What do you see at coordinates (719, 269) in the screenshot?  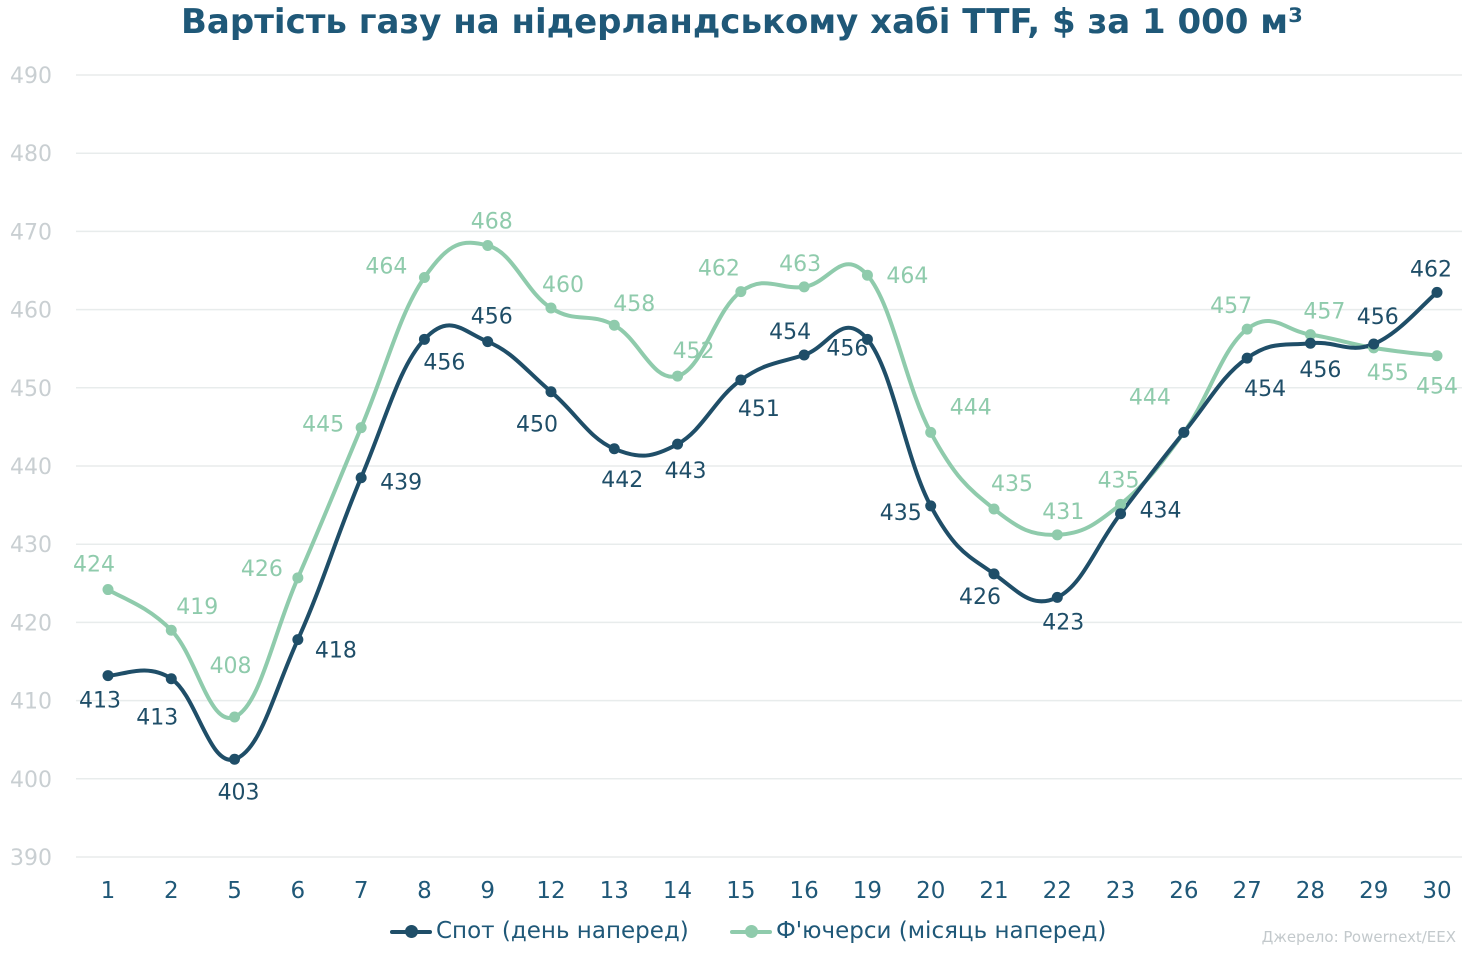 I see `futures-data-label: 462` at bounding box center [719, 269].